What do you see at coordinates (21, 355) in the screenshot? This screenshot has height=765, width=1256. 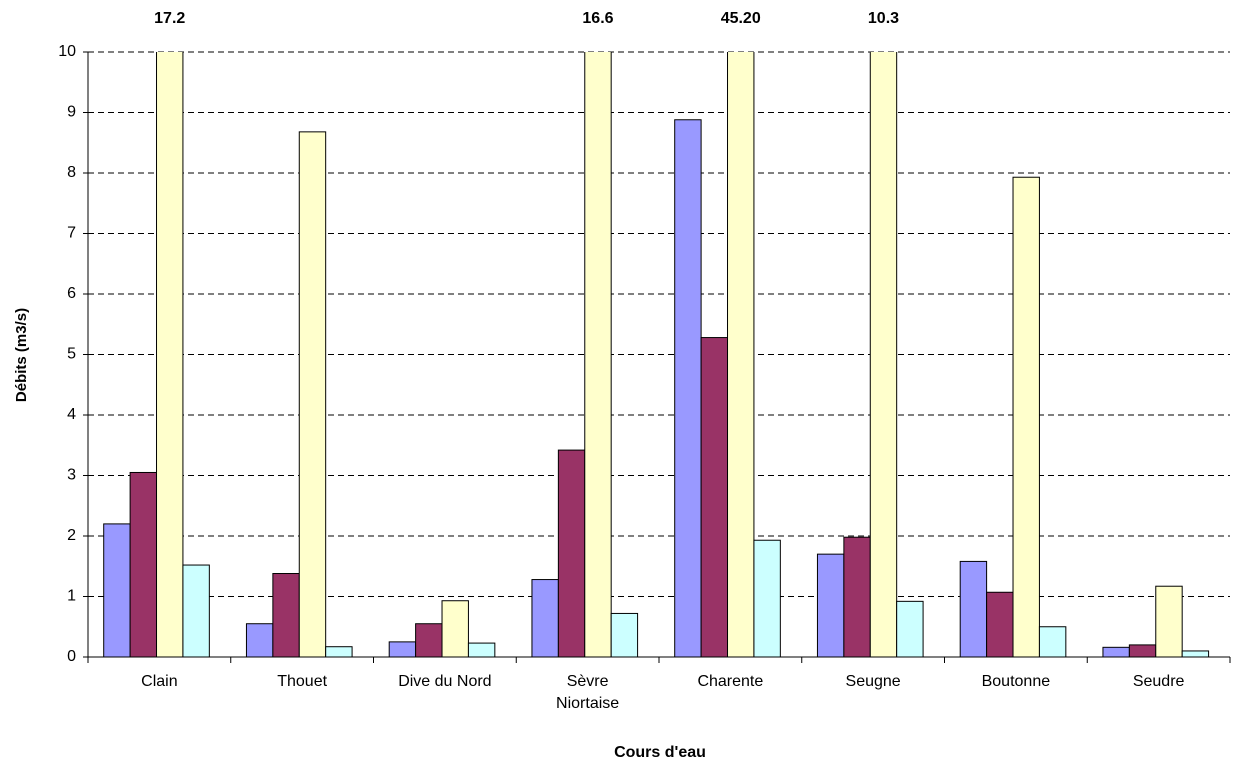 I see `y-axis-title: Débits (m3/s)` at bounding box center [21, 355].